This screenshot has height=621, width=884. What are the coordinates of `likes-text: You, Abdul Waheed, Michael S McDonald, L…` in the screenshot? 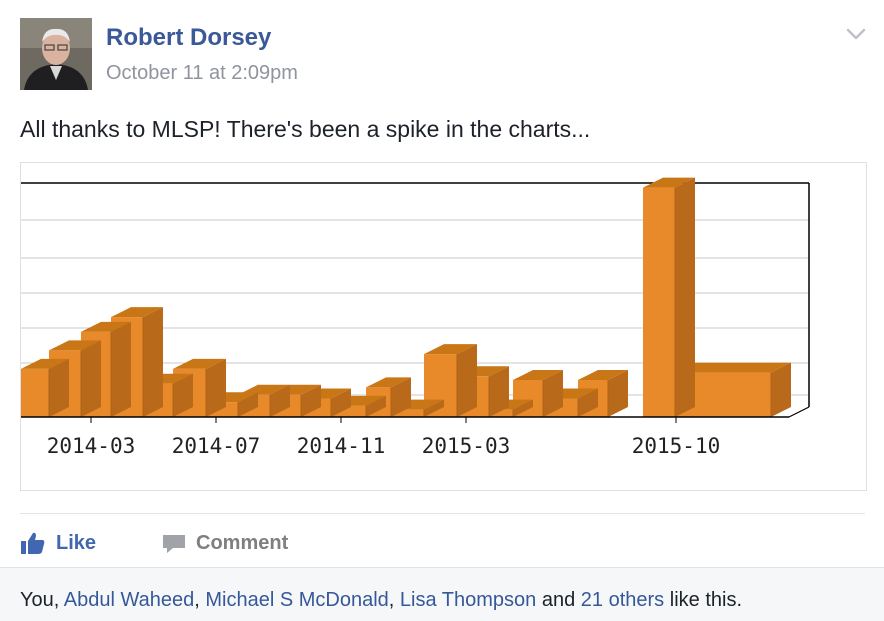 It's located at (381, 600).